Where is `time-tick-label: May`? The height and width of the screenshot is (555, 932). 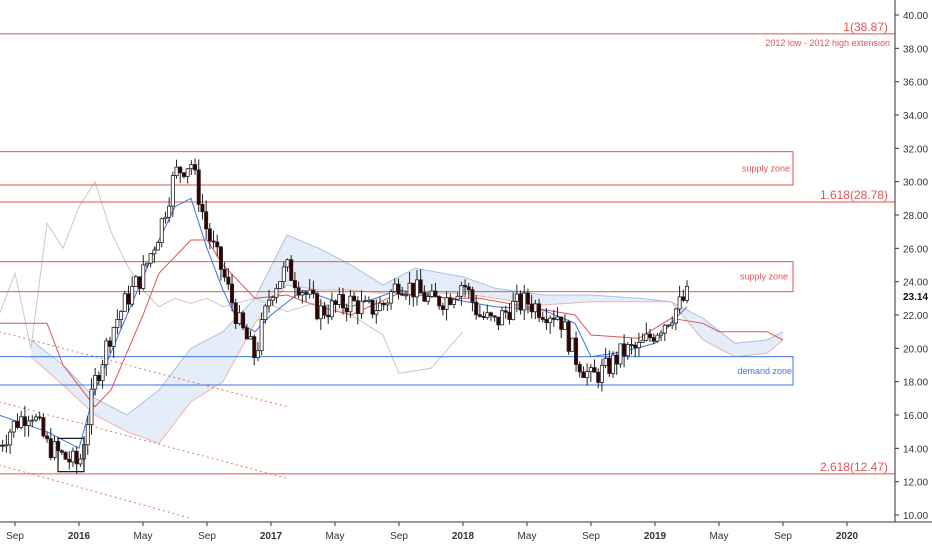
time-tick-label: May is located at coordinates (719, 536).